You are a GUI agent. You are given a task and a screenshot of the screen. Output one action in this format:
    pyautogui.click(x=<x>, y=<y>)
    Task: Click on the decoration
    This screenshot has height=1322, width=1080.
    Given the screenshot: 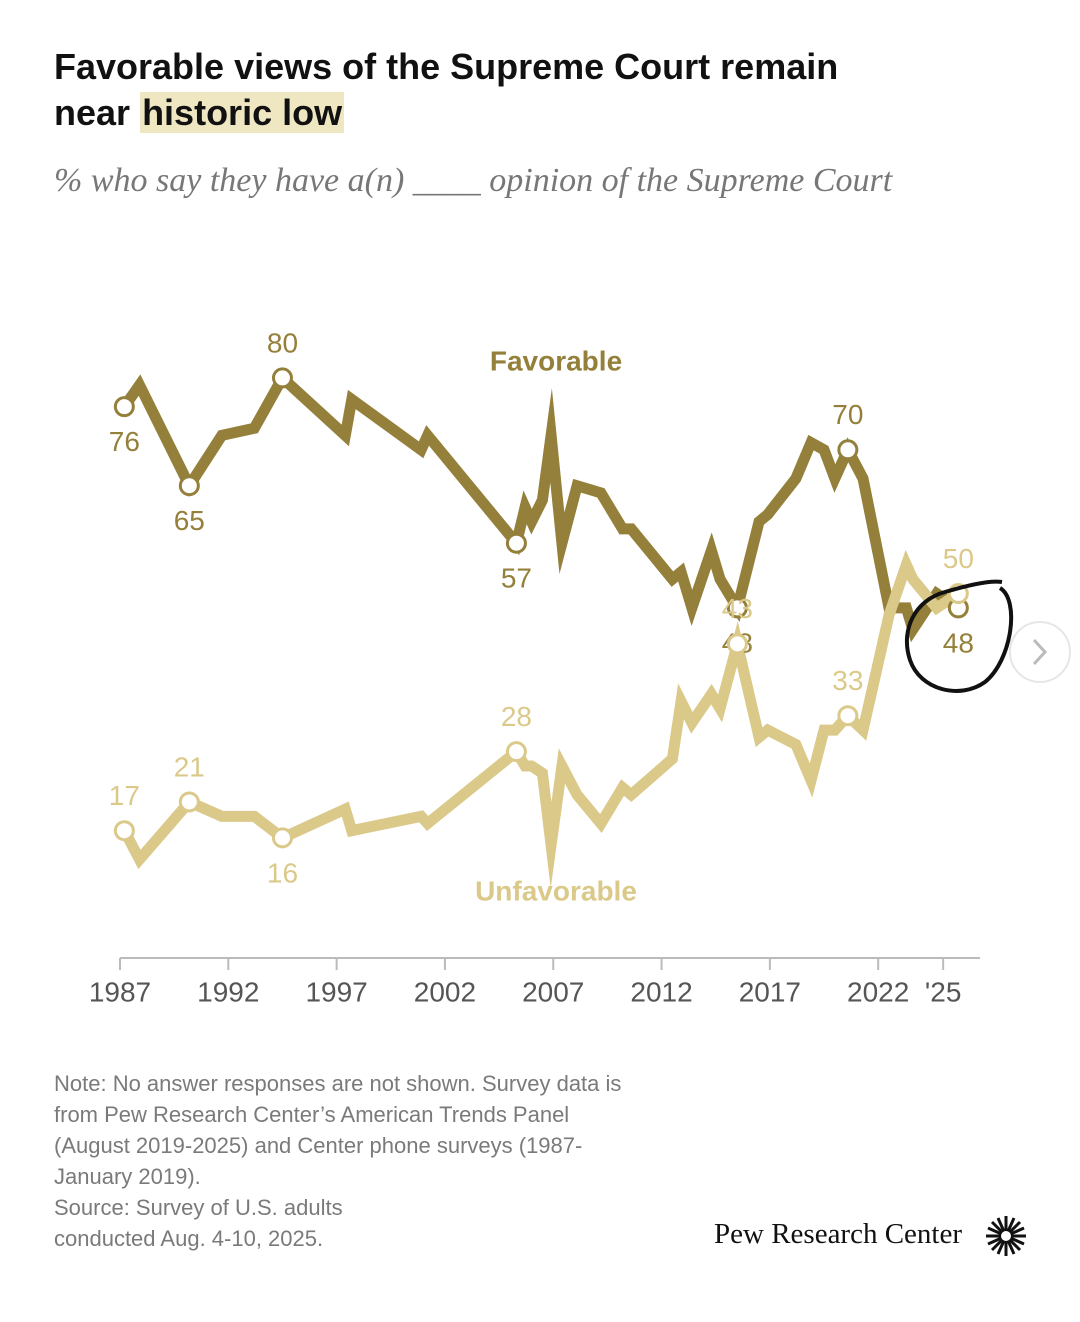 What is the action you would take?
    pyautogui.click(x=987, y=917)
    